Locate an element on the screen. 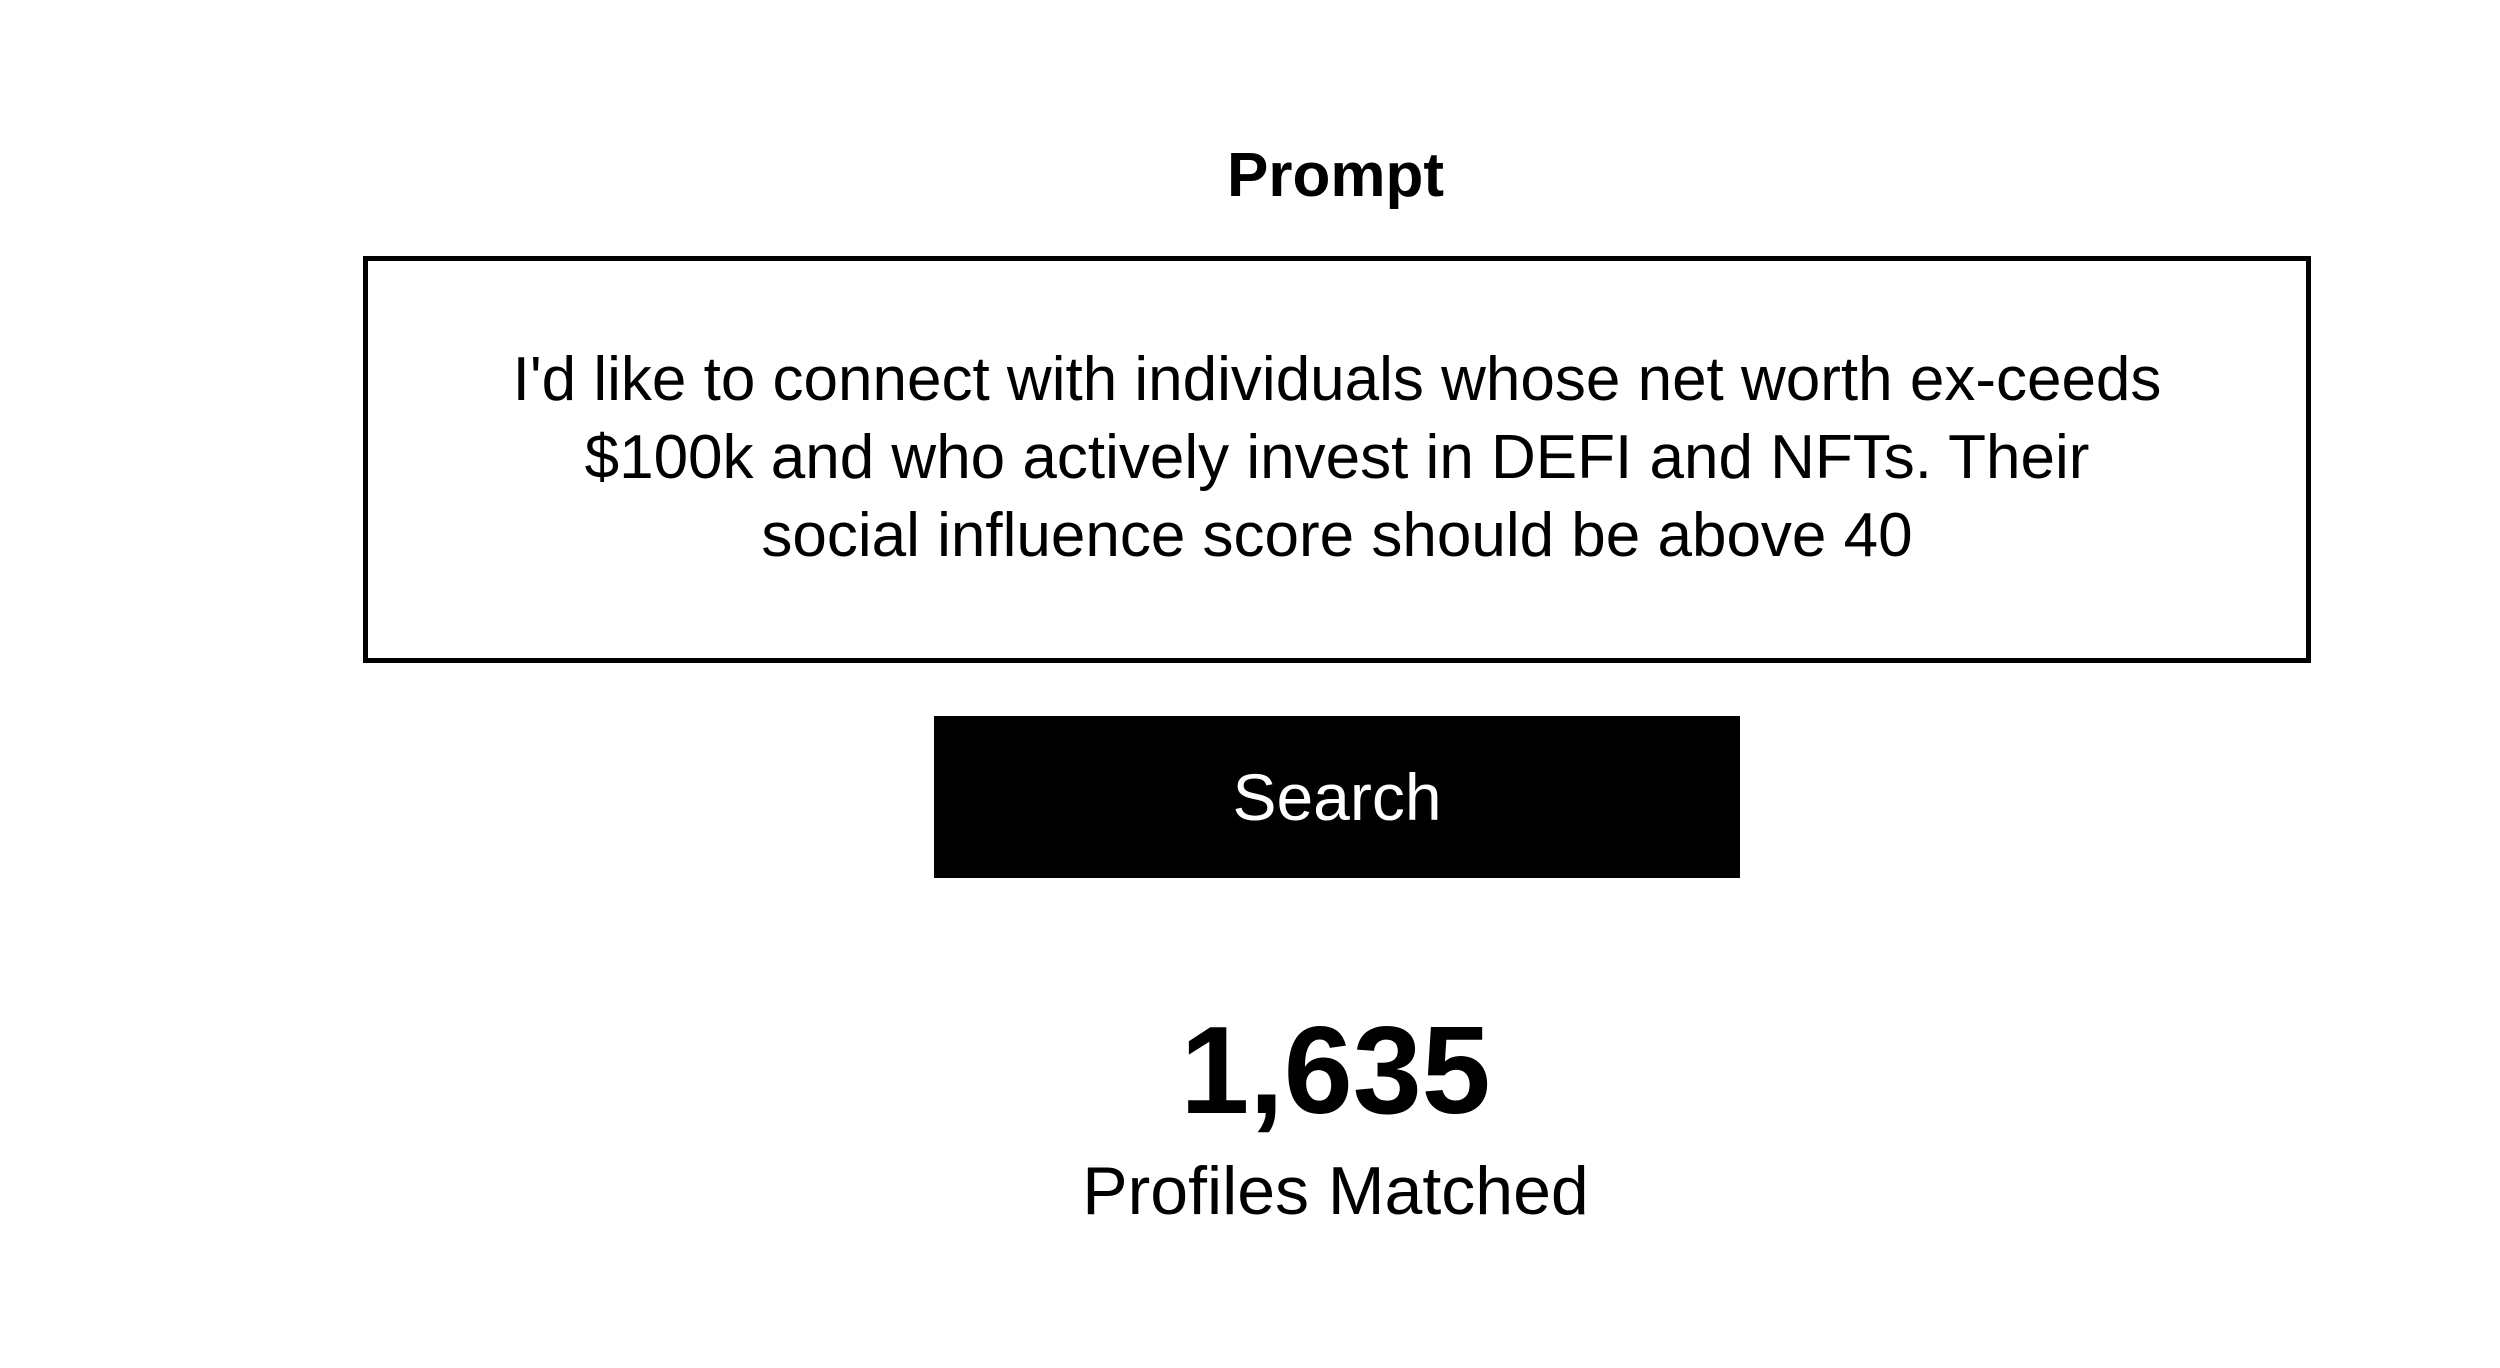 This screenshot has width=2500, height=1368. search-button: Search is located at coordinates (1337, 797).